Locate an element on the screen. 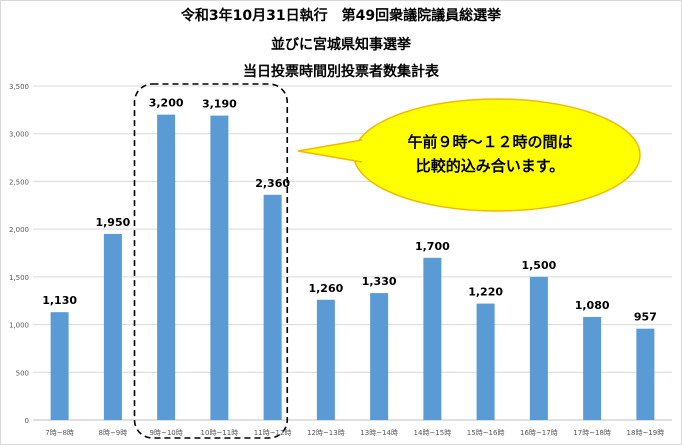  y-tick-label: 1,000 is located at coordinates (19, 326).